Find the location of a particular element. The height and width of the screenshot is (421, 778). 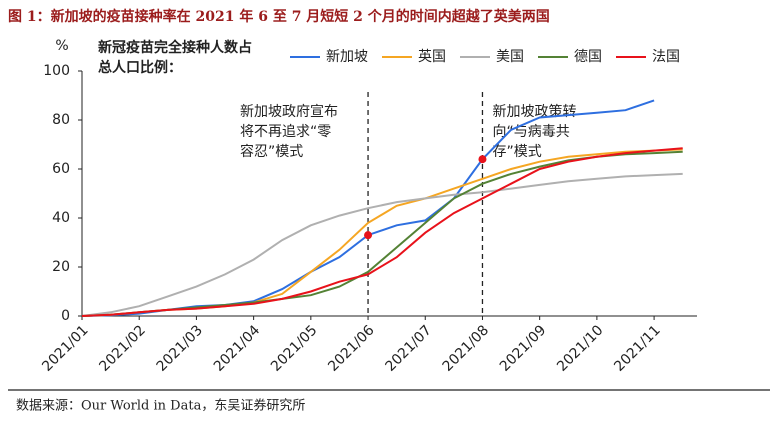

y-tick-label: 20 is located at coordinates (61, 267).